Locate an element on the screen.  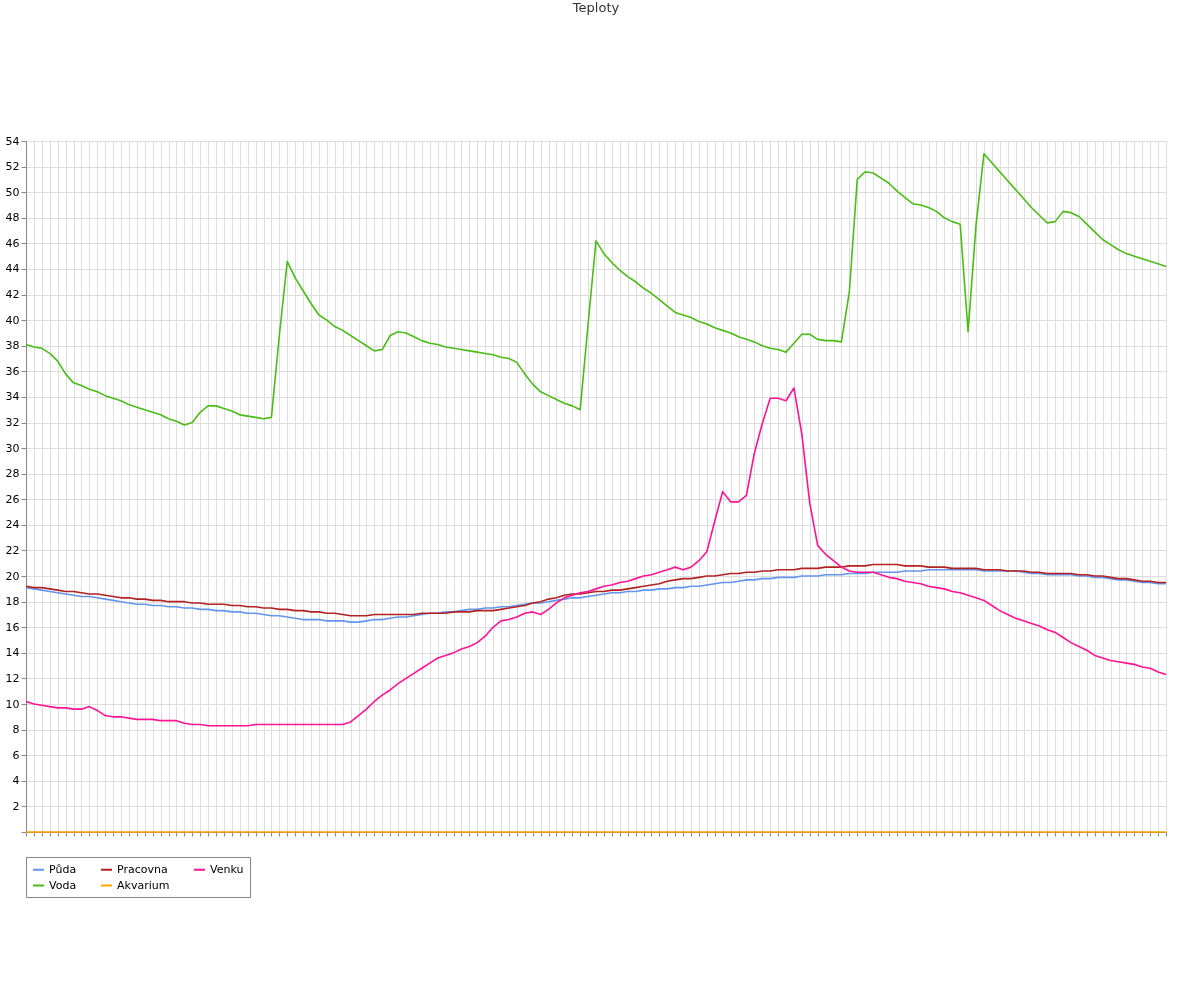
y-tick-label: 32 is located at coordinates (12, 423).